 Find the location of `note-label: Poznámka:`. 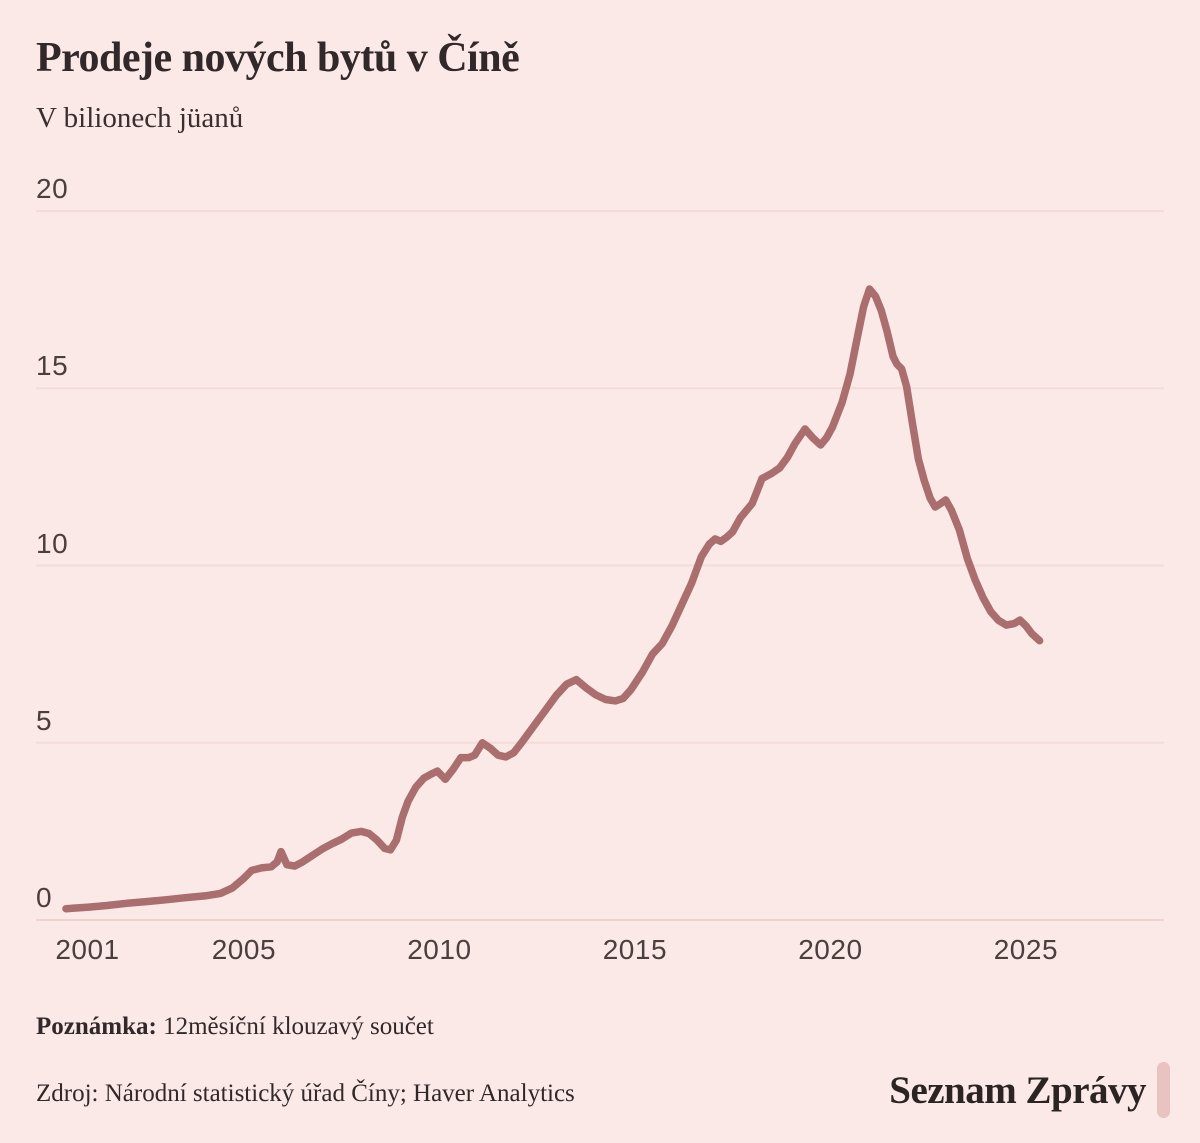

note-label: Poznámka: is located at coordinates (96, 1026).